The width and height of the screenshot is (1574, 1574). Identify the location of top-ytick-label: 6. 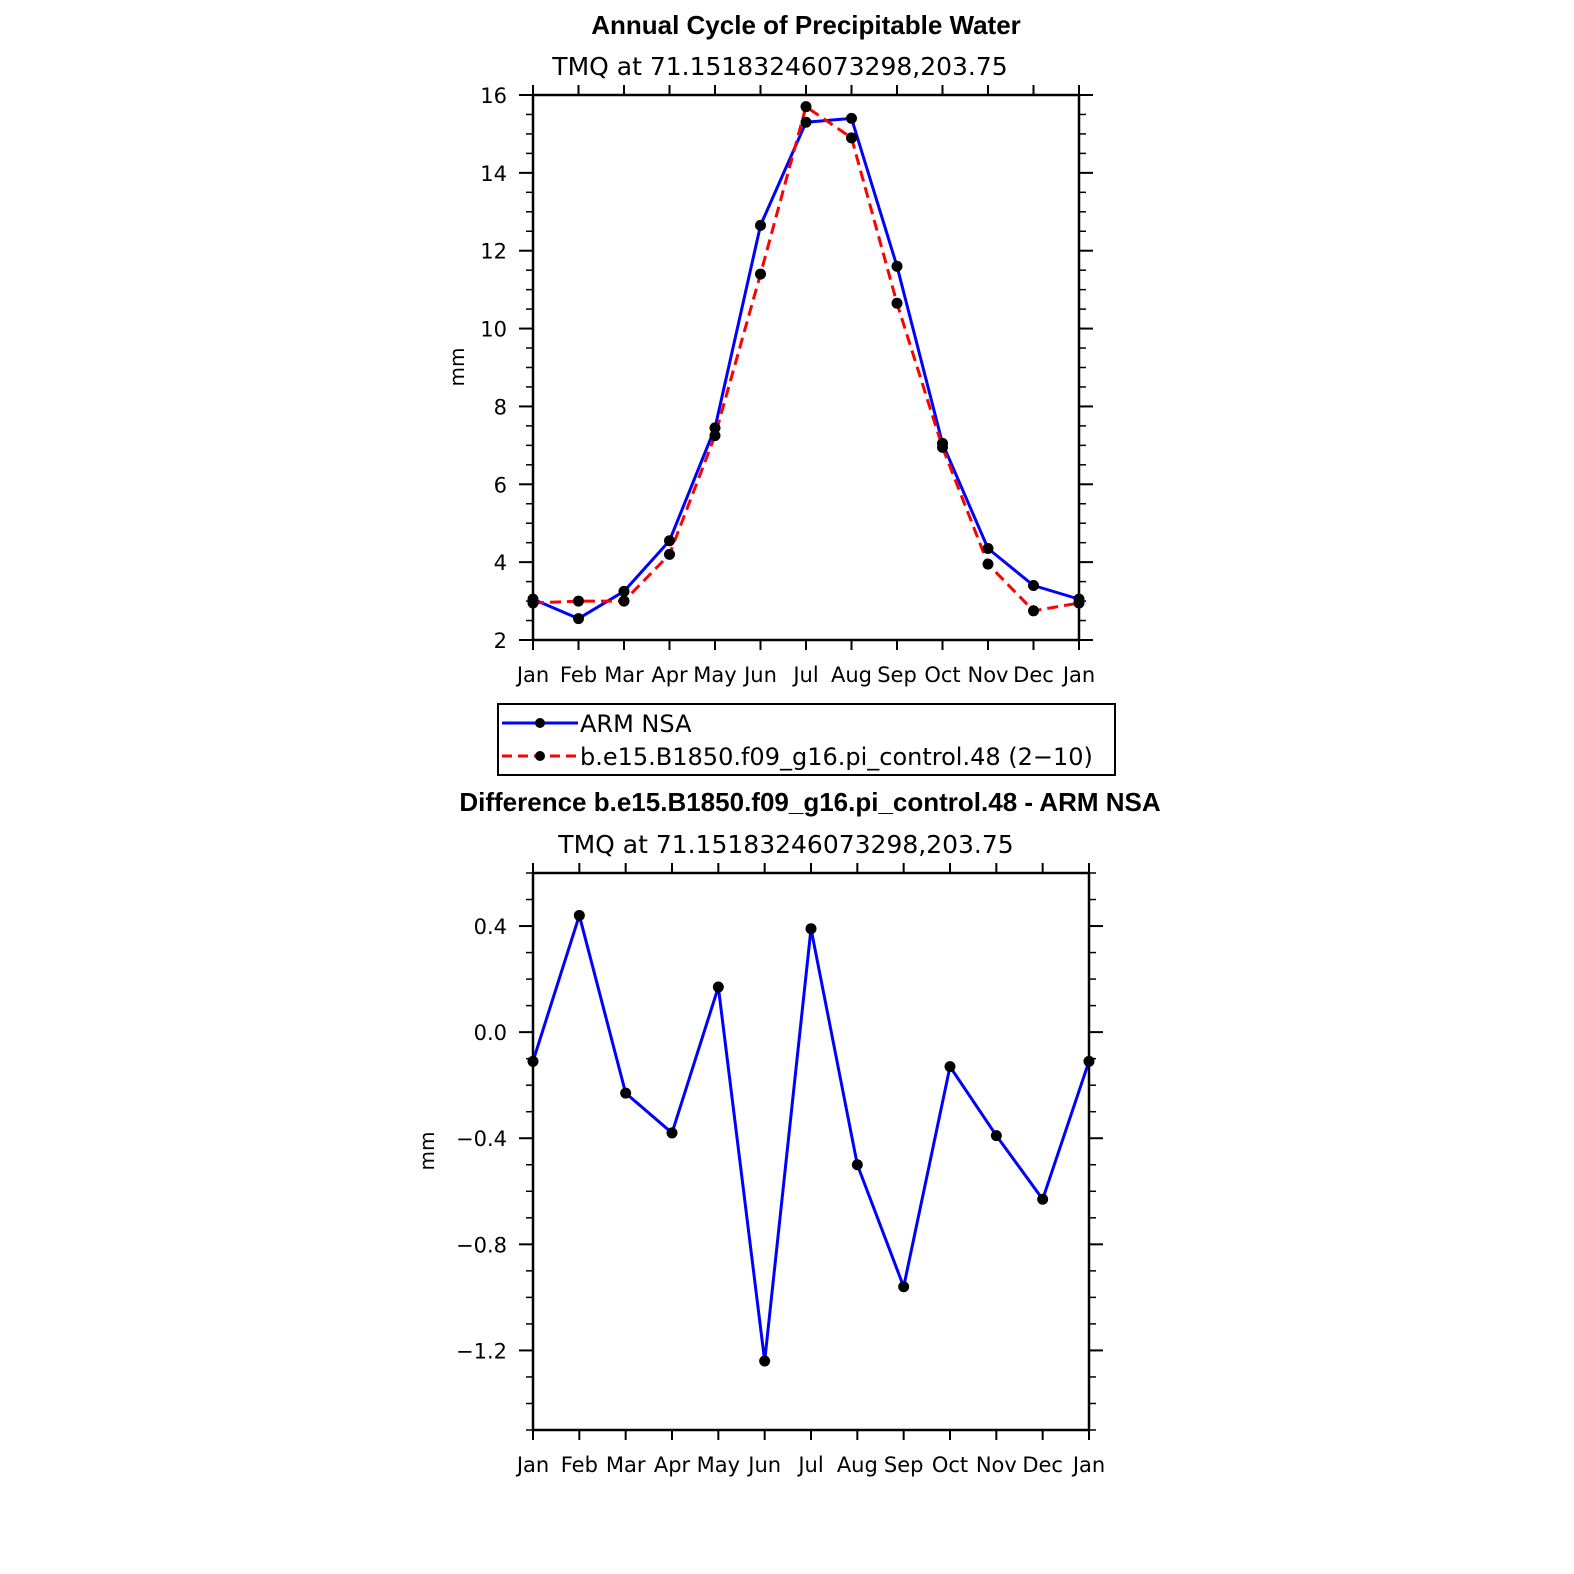
(500, 485).